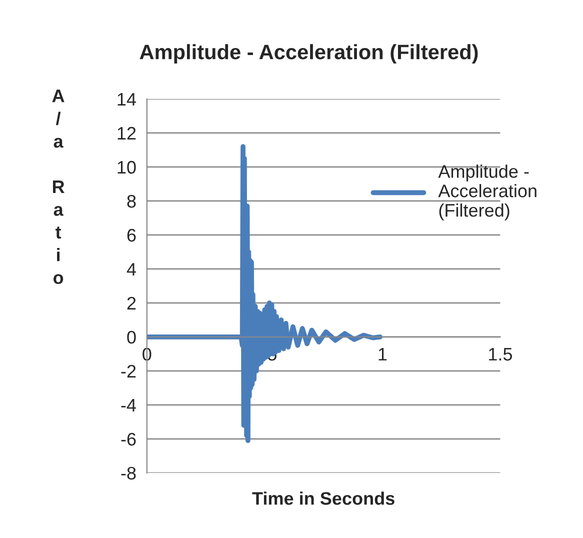  What do you see at coordinates (323, 498) in the screenshot?
I see `x-axis-title: Time in Seconds` at bounding box center [323, 498].